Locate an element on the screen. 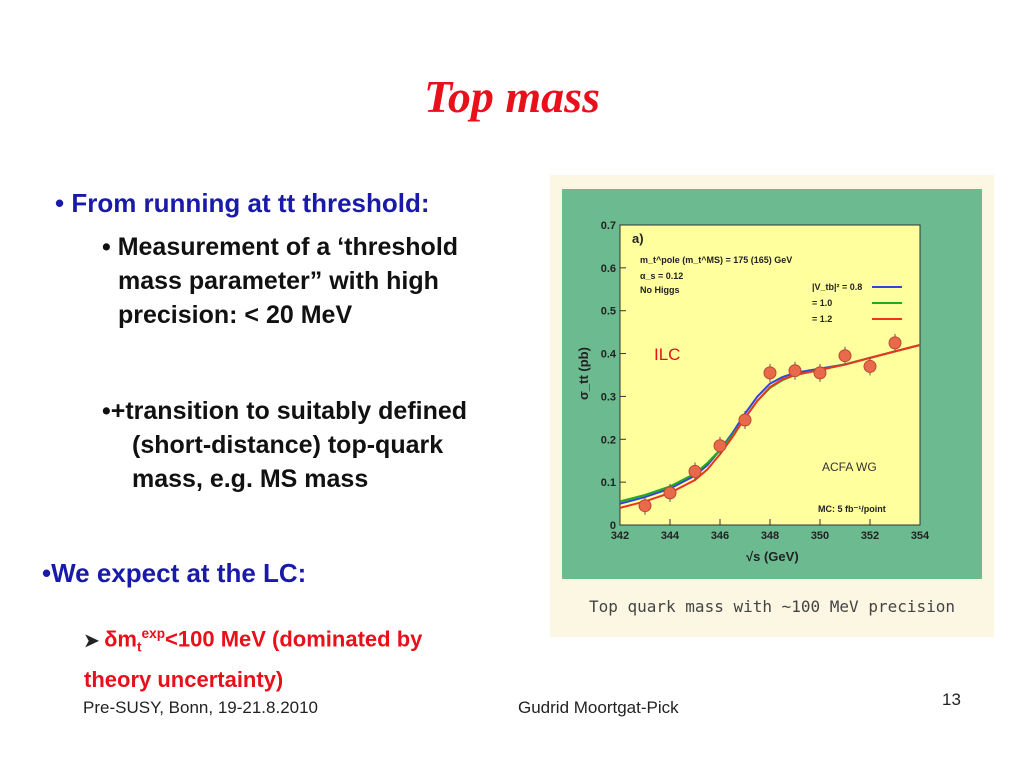  x-tick-label: 350 is located at coordinates (820, 536).